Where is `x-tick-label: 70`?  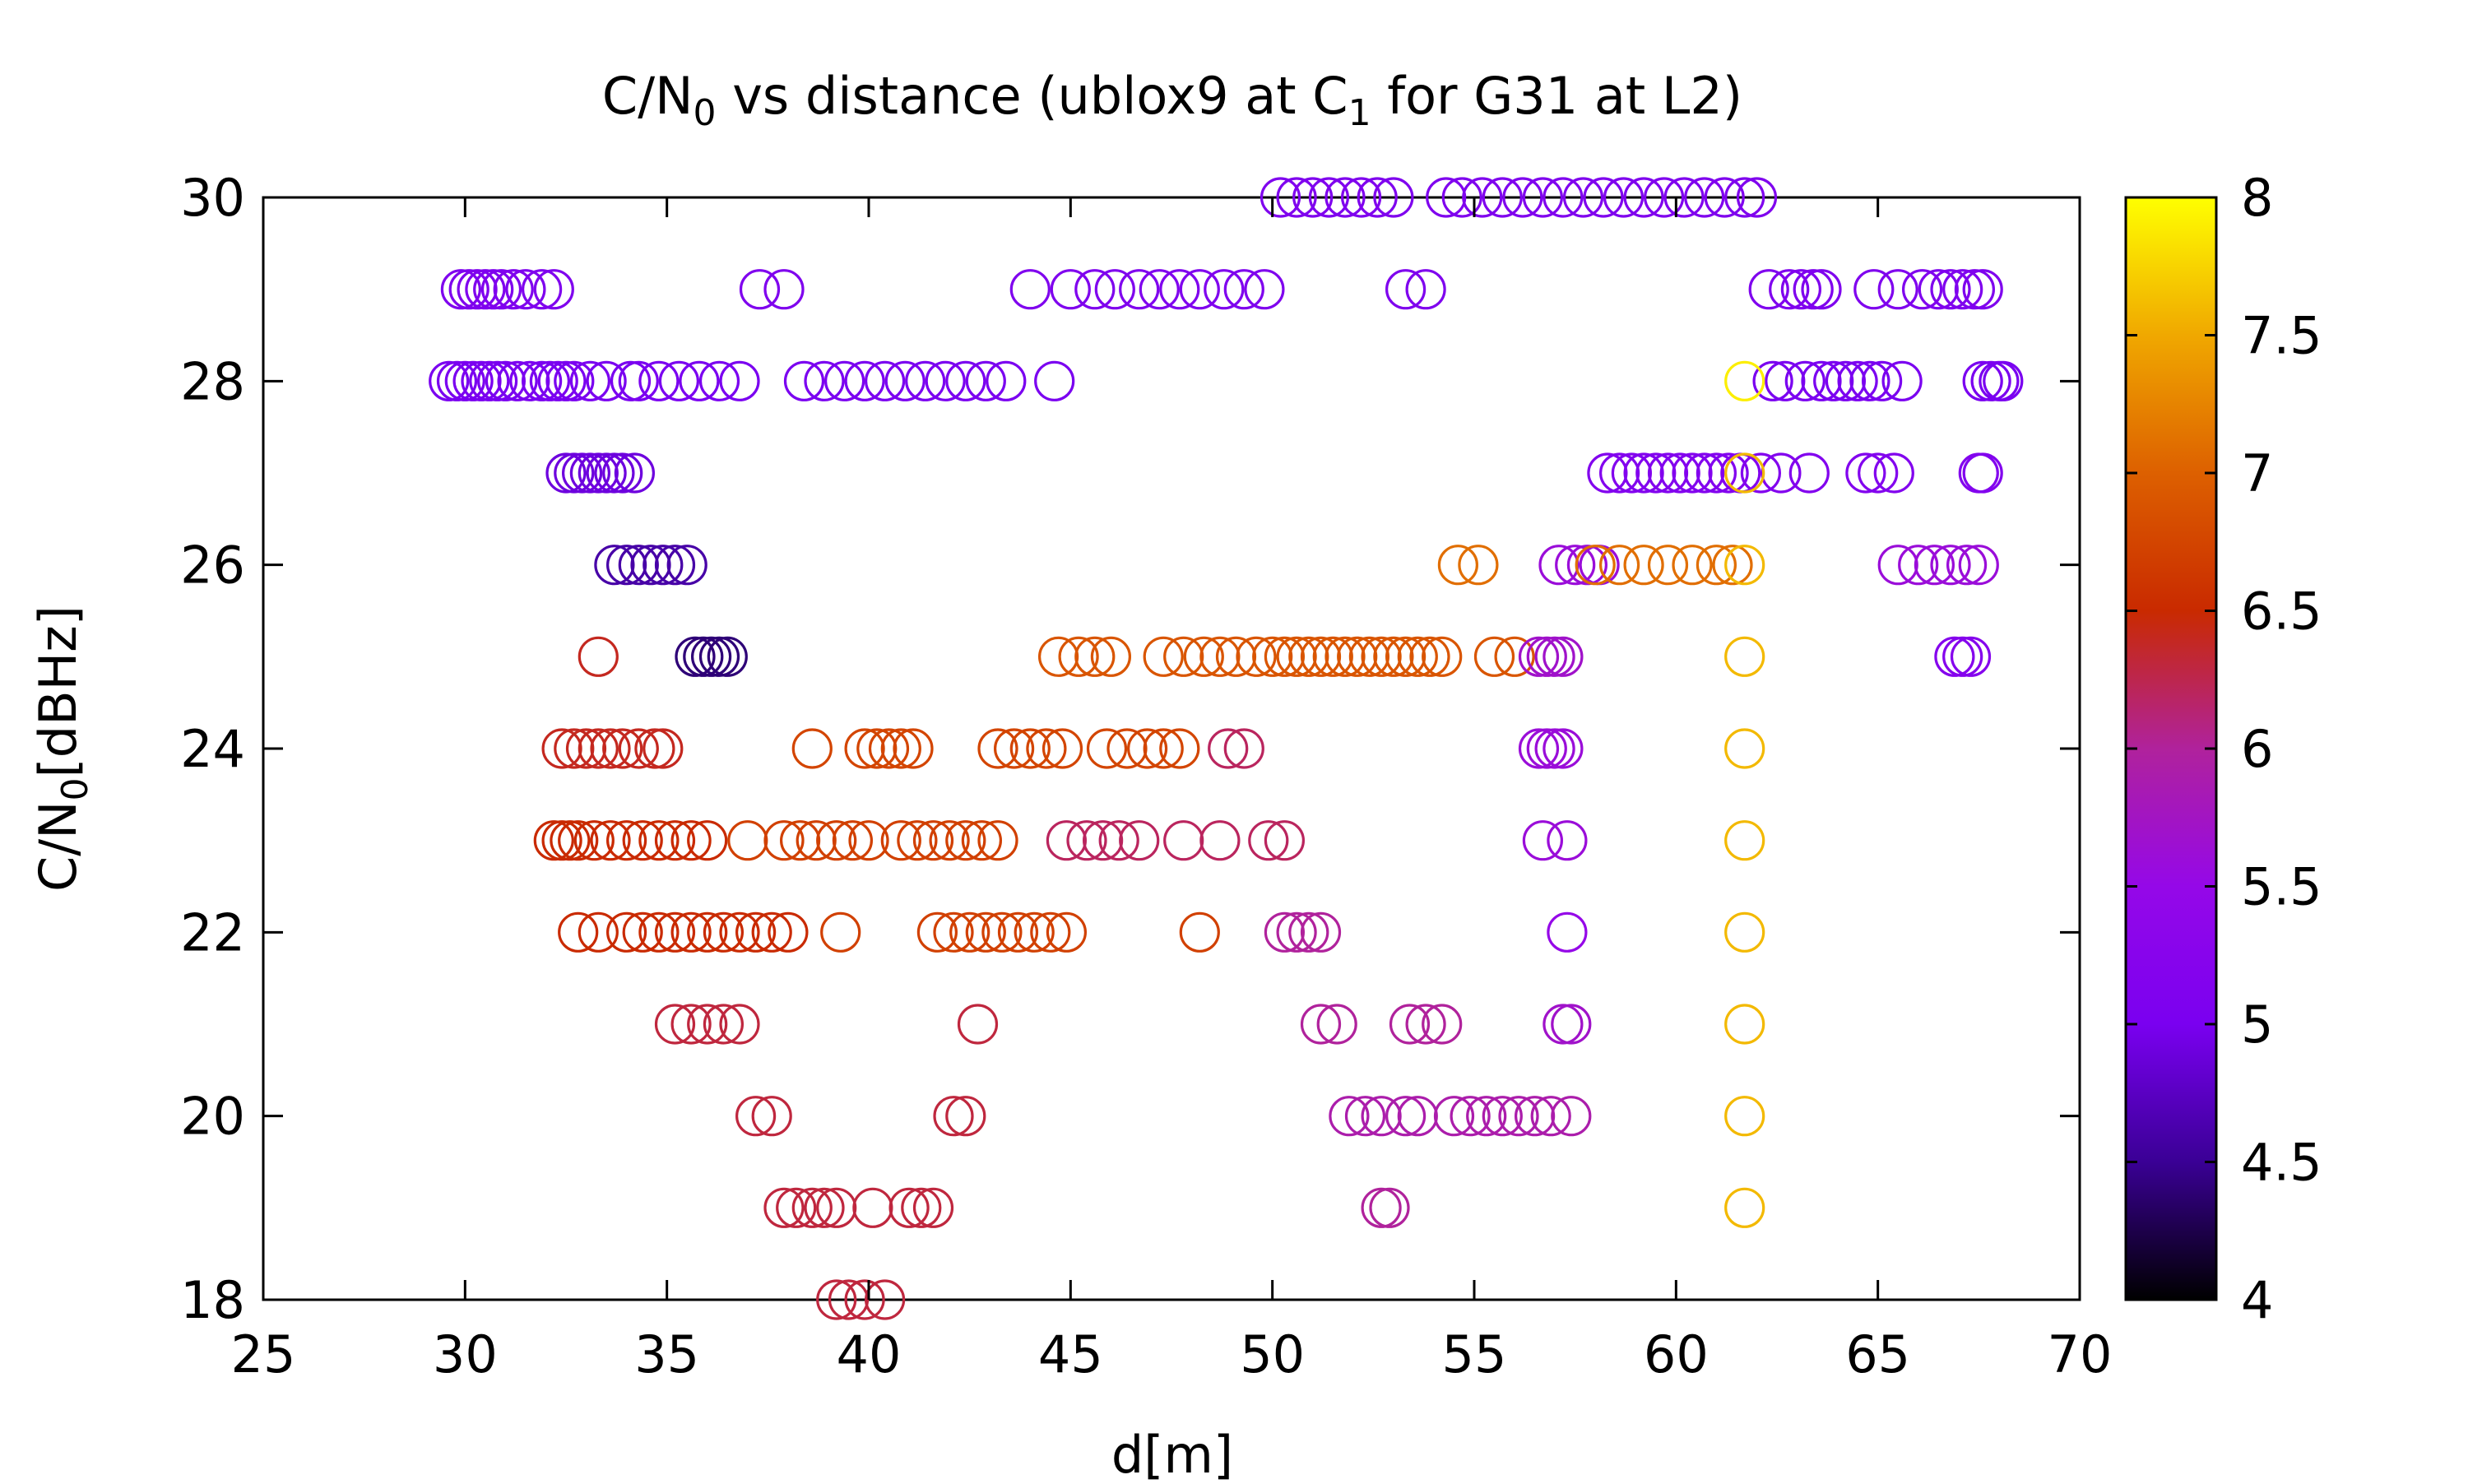
x-tick-label: 70 is located at coordinates (2080, 1354).